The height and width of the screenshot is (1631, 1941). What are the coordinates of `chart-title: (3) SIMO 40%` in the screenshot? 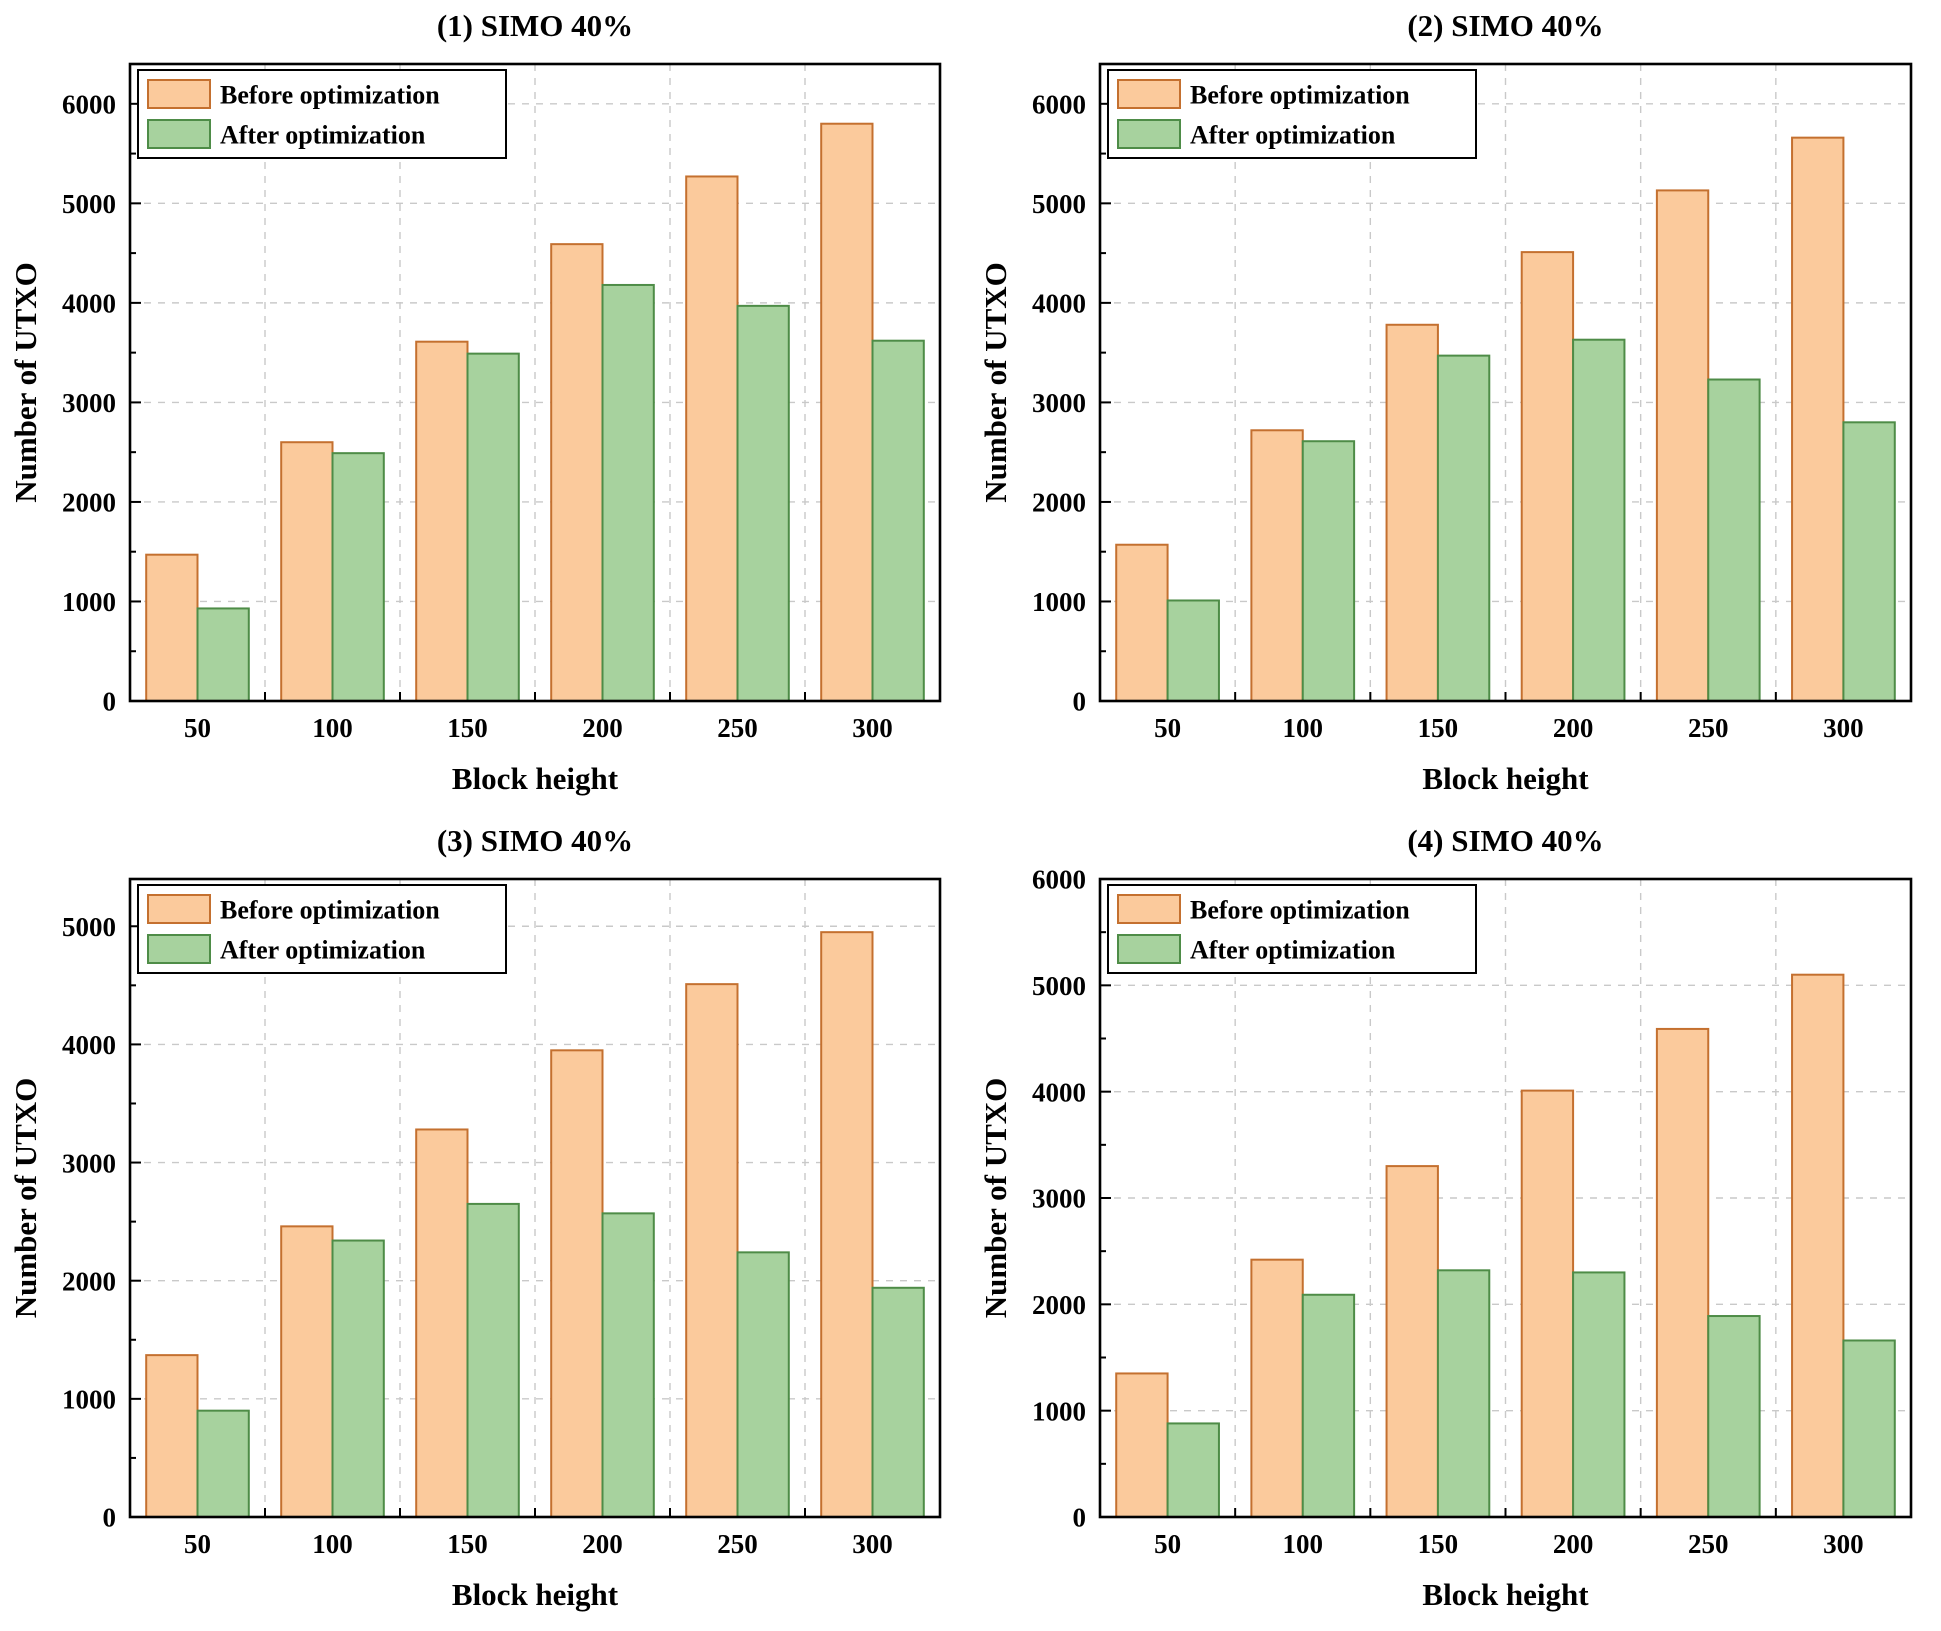 It's located at (535, 840).